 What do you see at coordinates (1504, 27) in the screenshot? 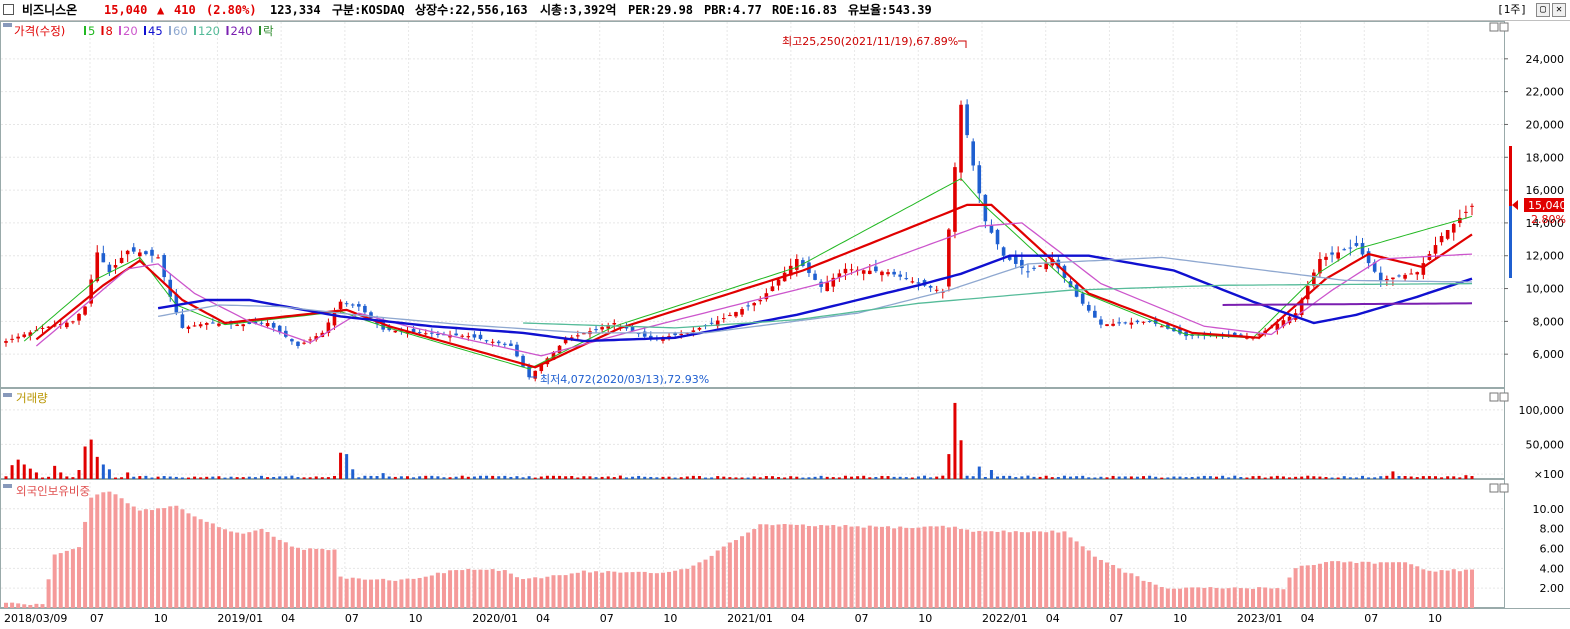
I see `panel-0-close-button` at bounding box center [1504, 27].